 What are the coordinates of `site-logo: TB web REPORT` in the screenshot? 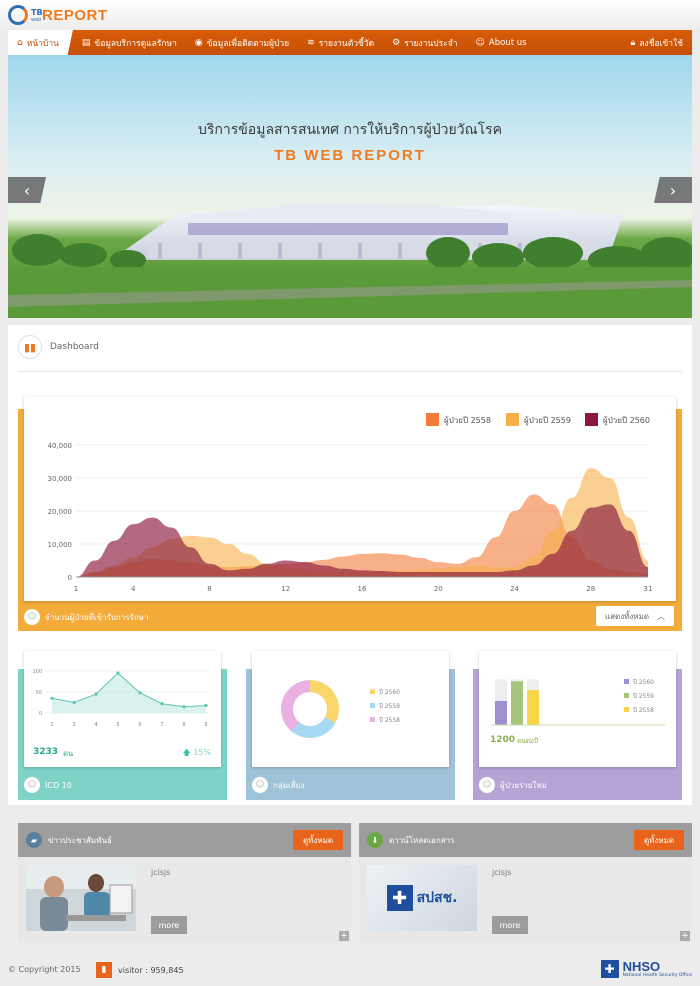 It's located at (58, 15).